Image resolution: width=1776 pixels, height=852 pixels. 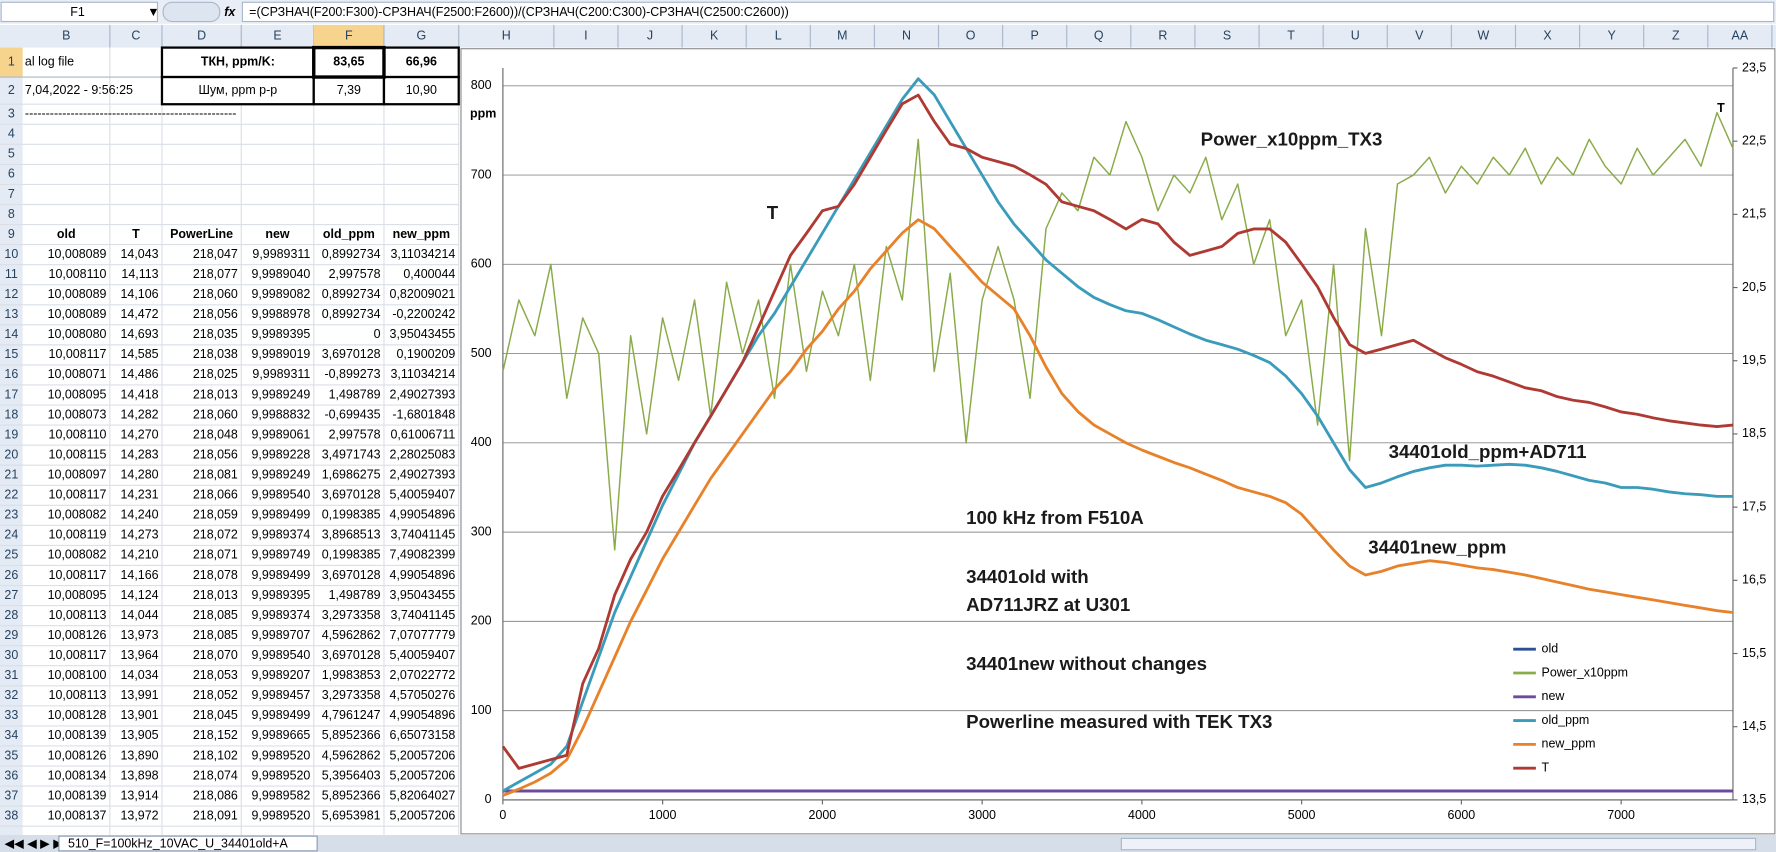 What do you see at coordinates (351, 555) in the screenshot?
I see `cell: 0,1998385` at bounding box center [351, 555].